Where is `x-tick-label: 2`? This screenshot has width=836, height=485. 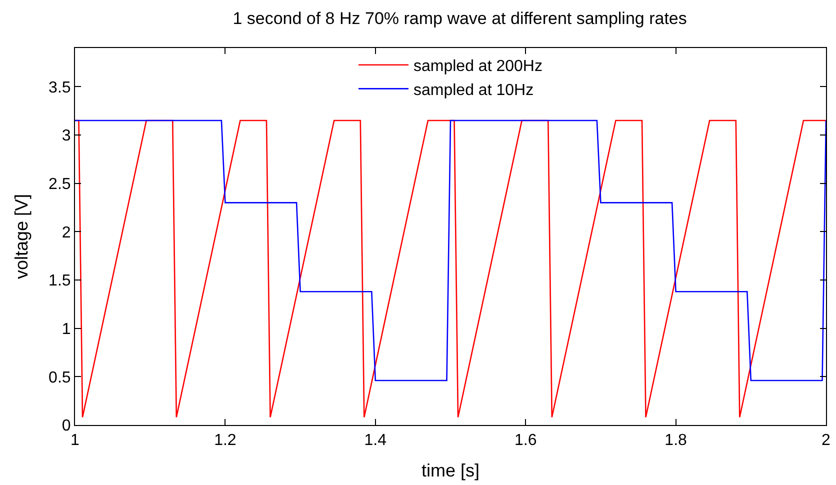 x-tick-label: 2 is located at coordinates (826, 441).